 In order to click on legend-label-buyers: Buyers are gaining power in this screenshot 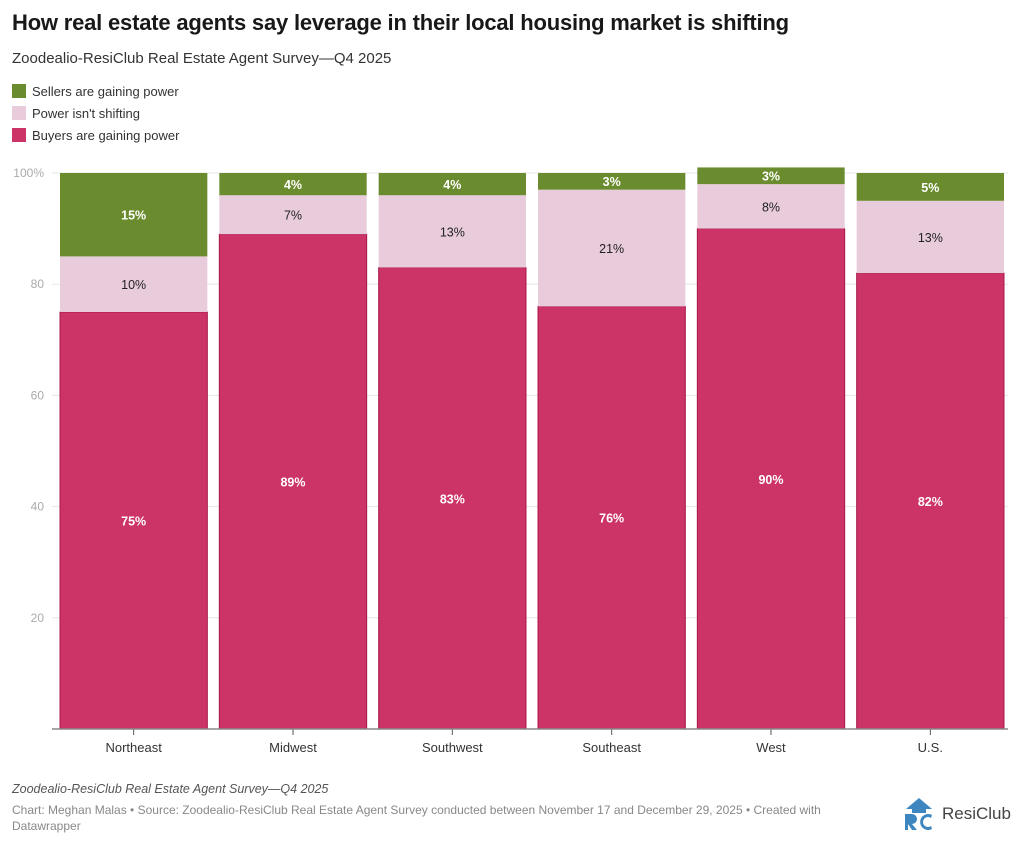, I will do `click(106, 135)`.